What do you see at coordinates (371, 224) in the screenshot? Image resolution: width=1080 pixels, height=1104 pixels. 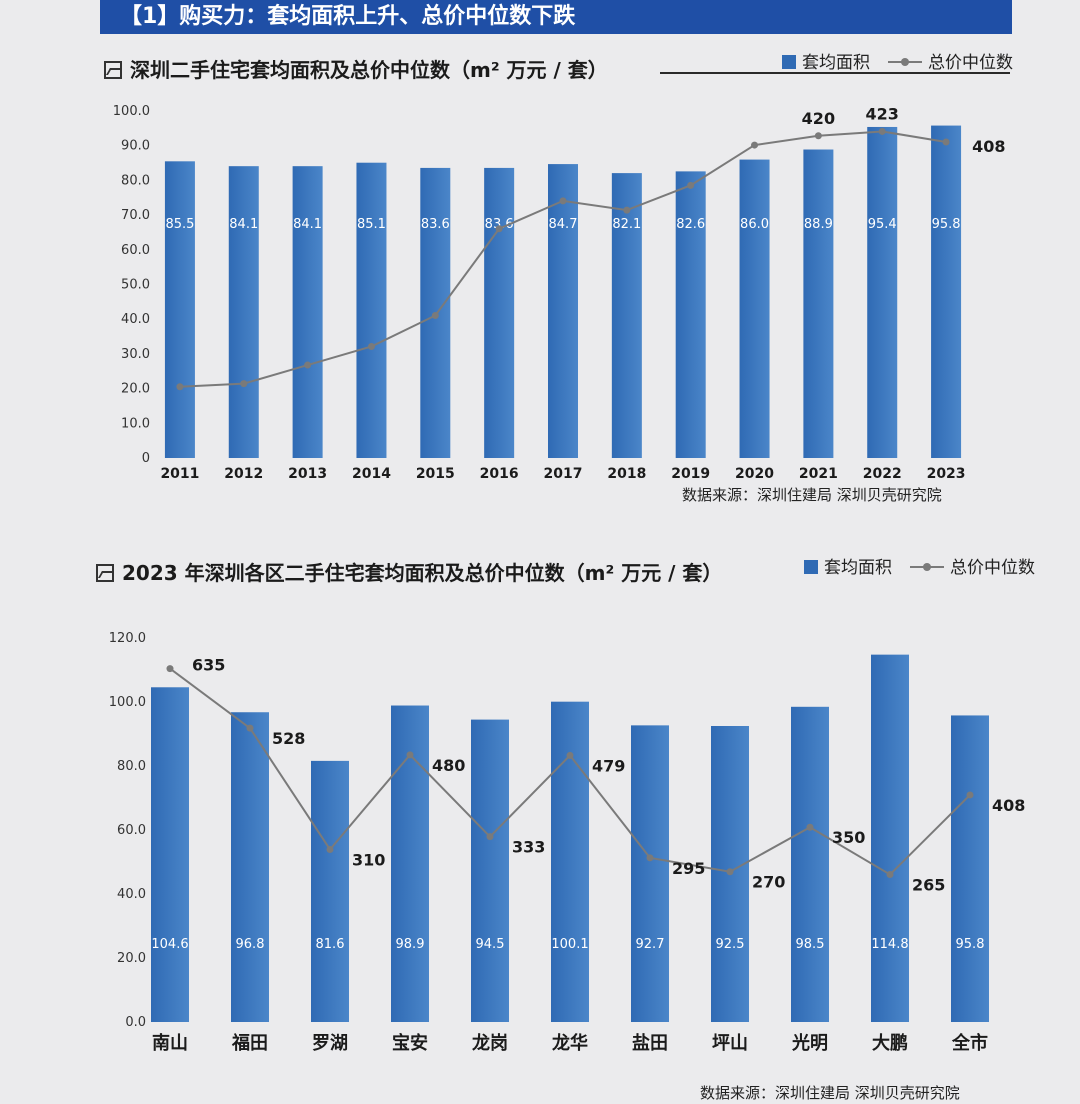 I see `bar-value-label: 85.1` at bounding box center [371, 224].